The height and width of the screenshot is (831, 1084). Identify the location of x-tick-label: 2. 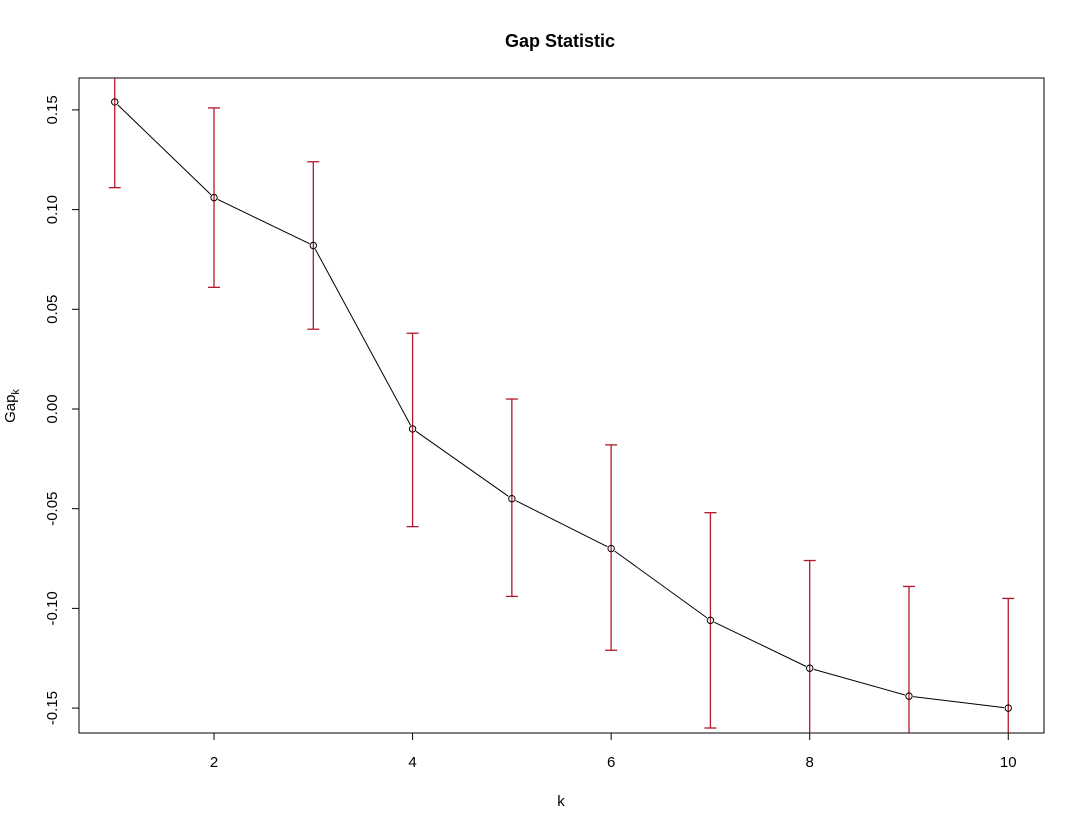
(214, 762).